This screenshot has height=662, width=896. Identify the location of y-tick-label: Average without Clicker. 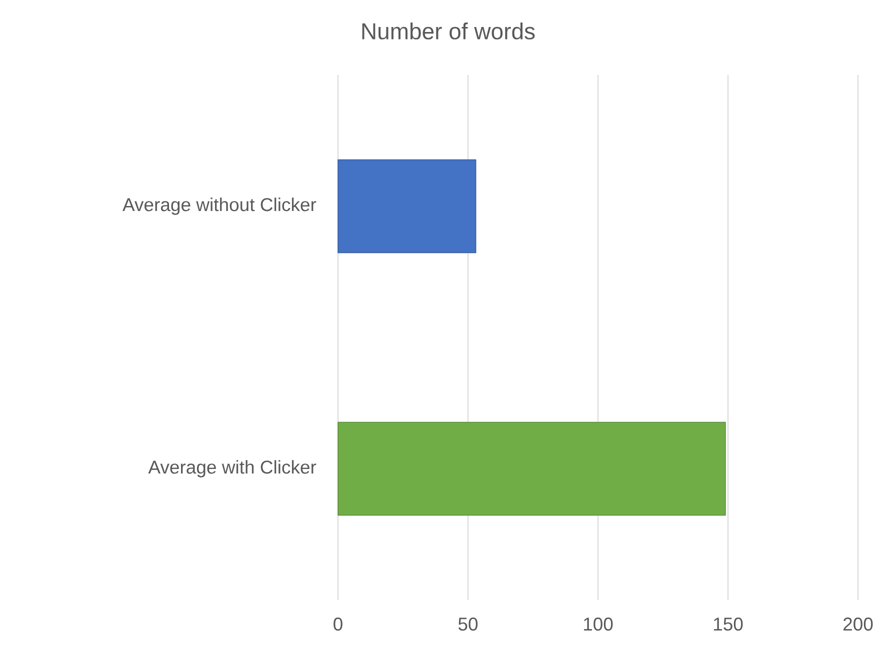
(219, 206).